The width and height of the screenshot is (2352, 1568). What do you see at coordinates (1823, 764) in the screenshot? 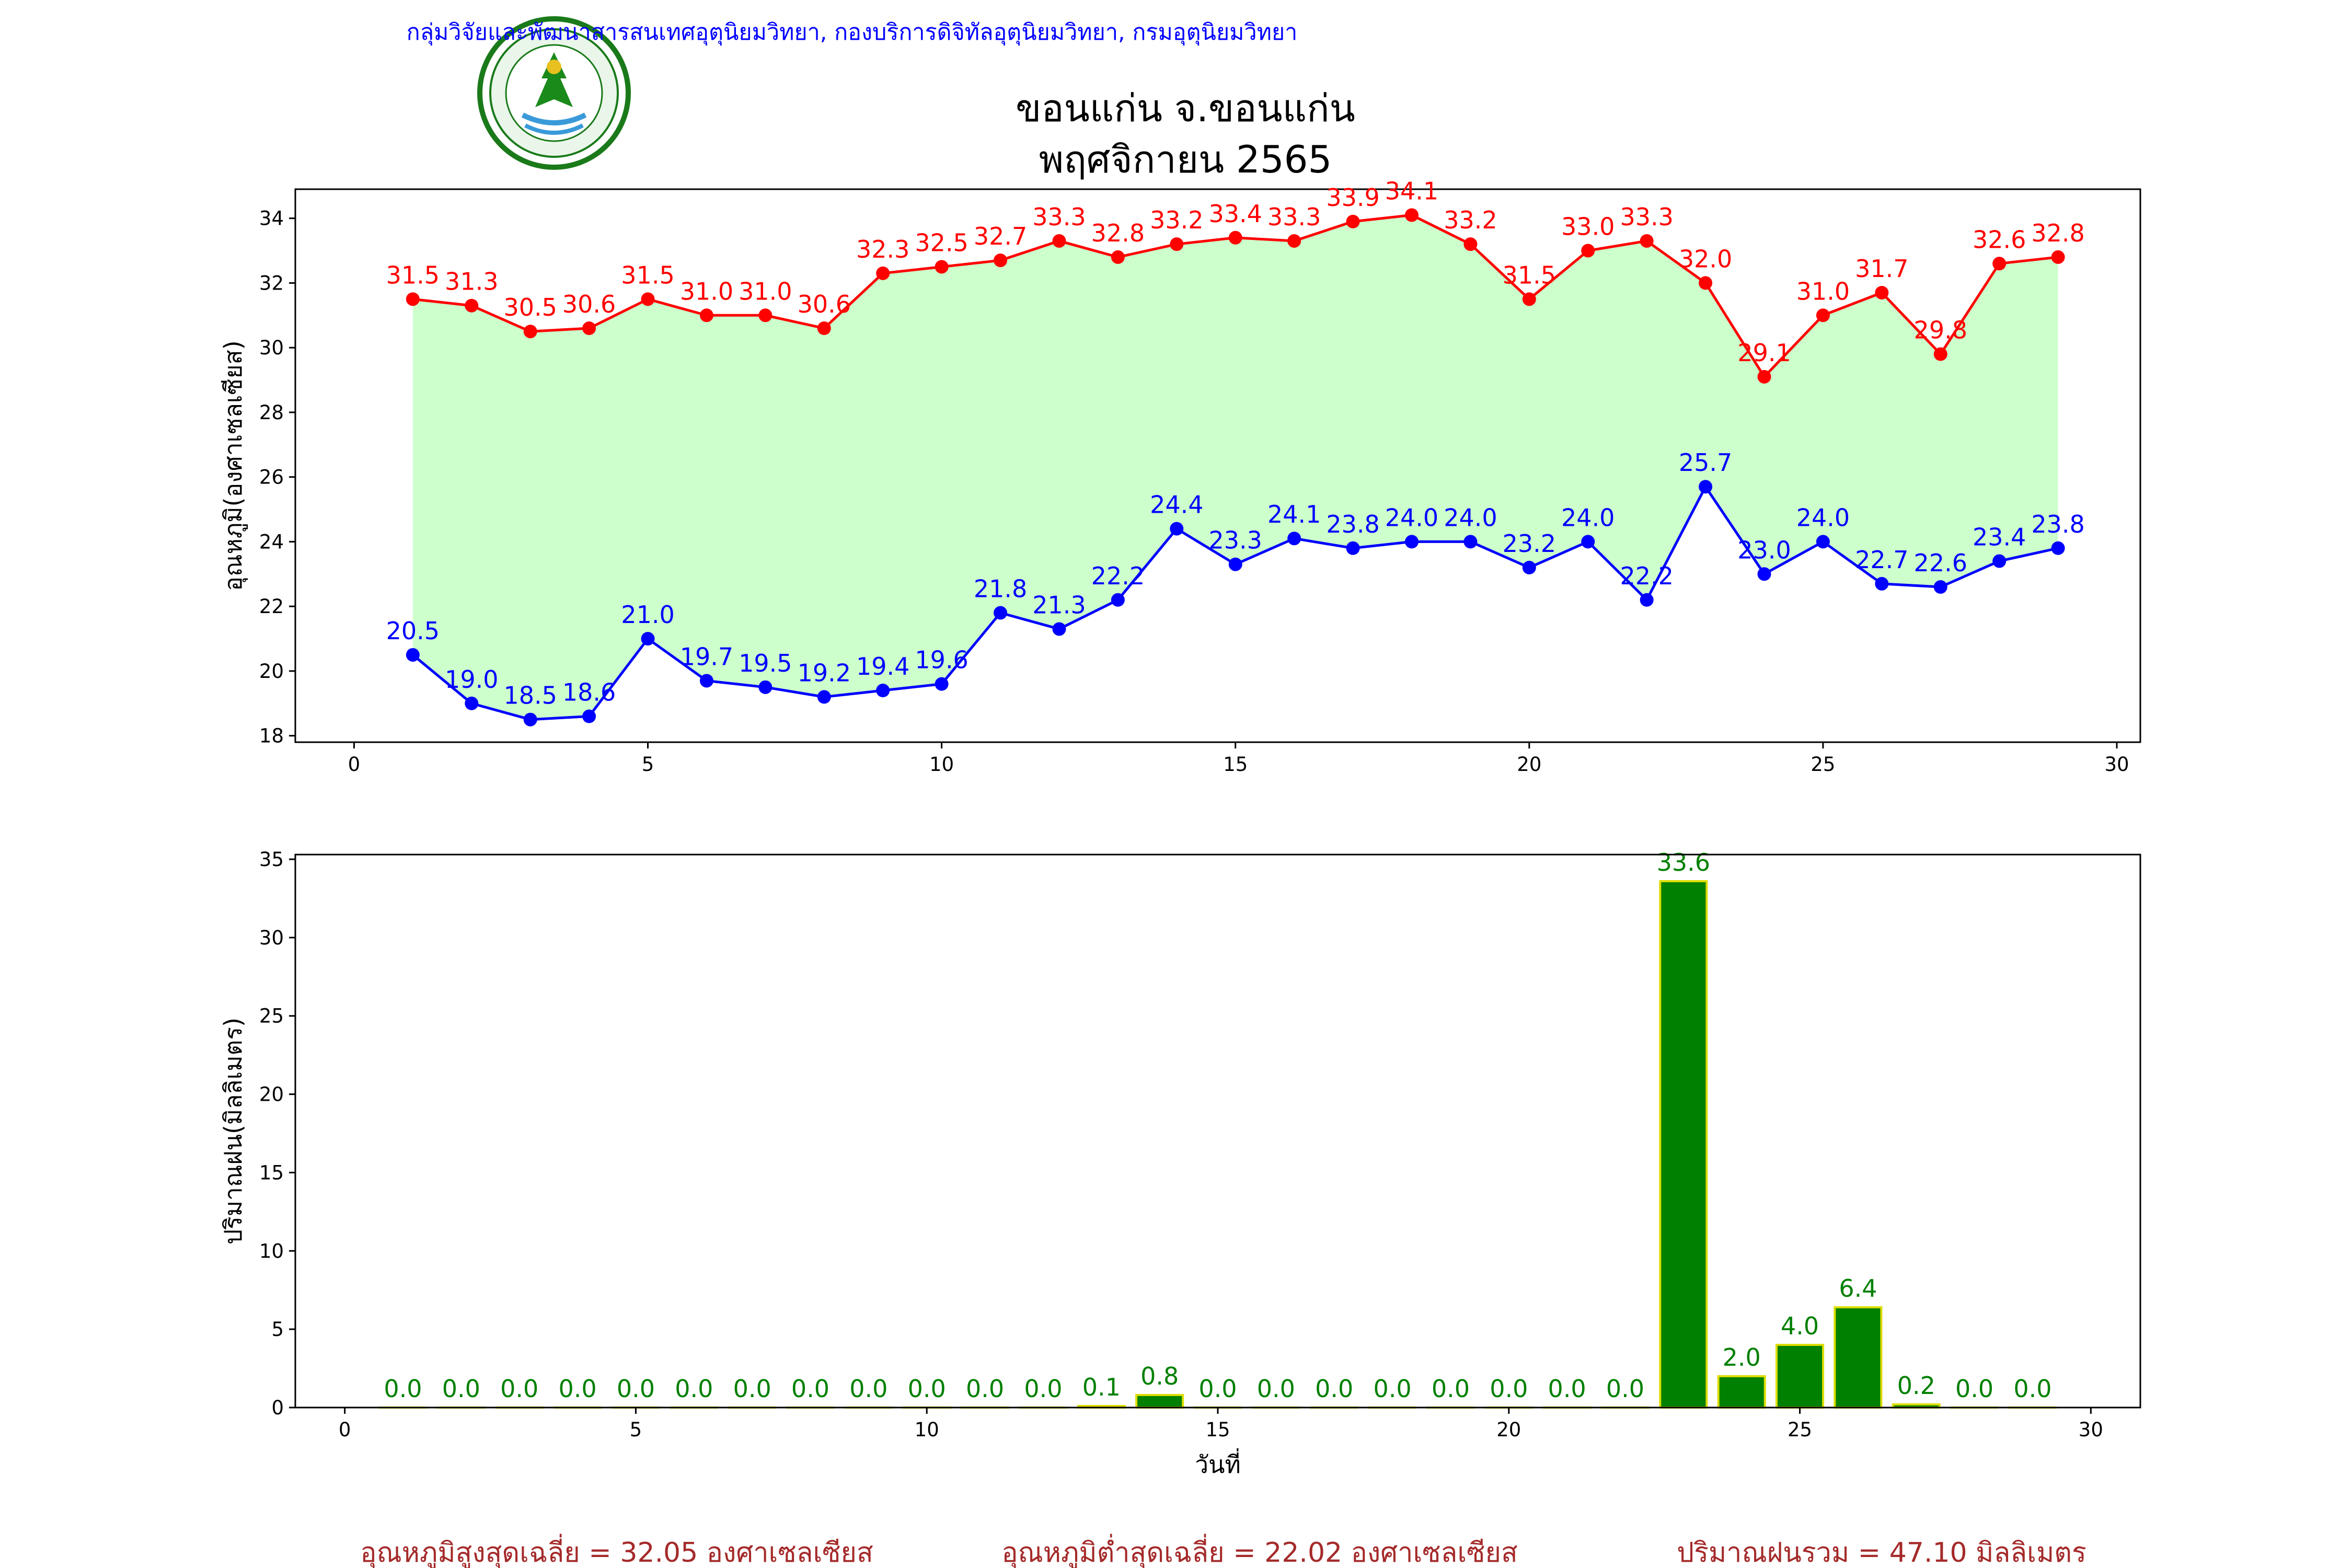
I see `temp-x-tick-label: 25` at bounding box center [1823, 764].